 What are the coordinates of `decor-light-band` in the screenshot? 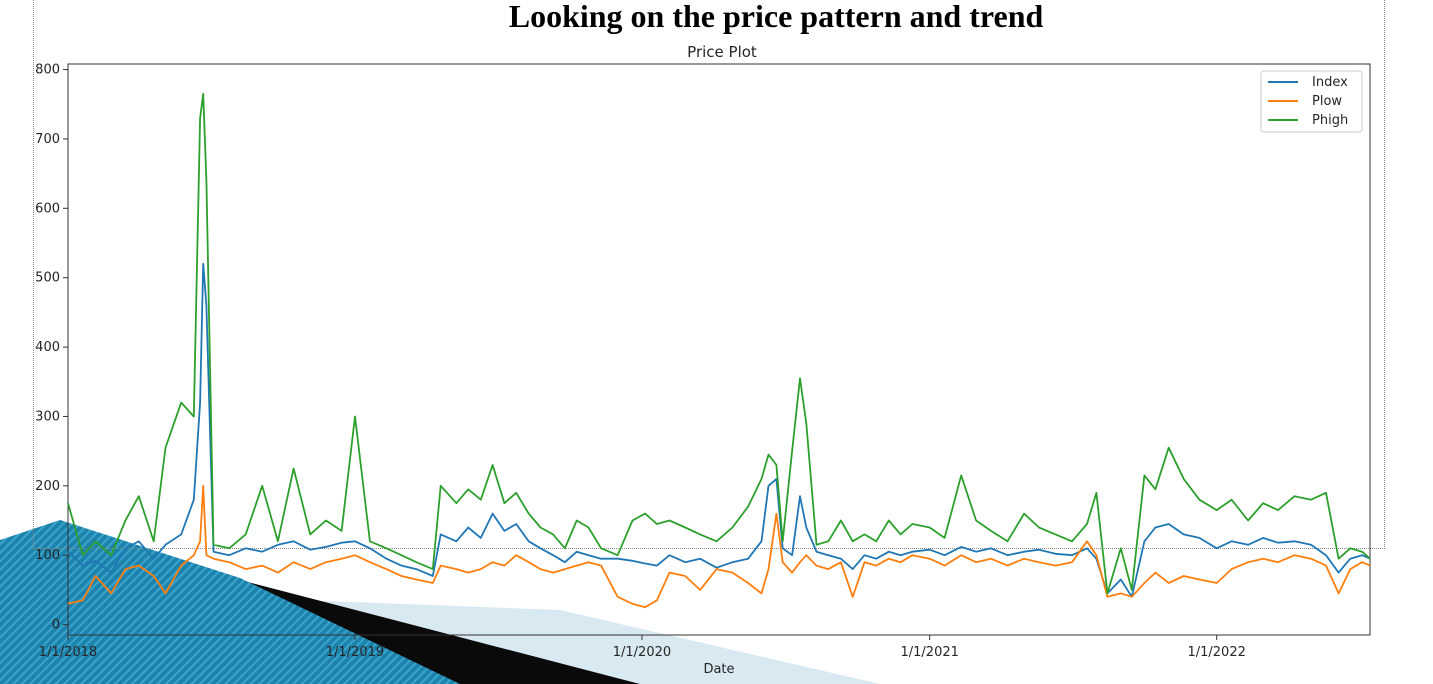 It's located at (590, 642).